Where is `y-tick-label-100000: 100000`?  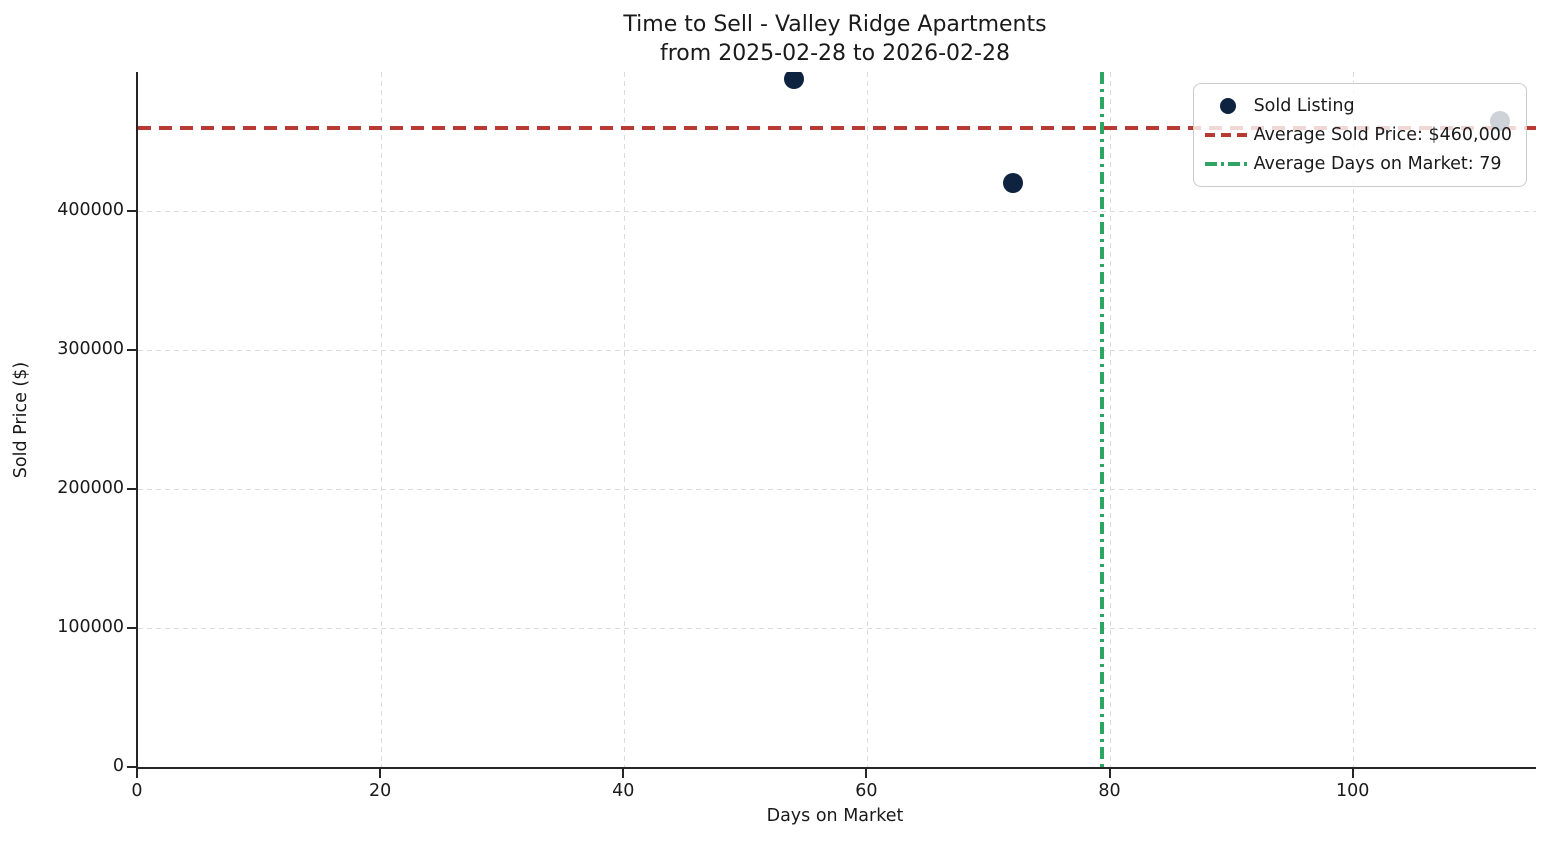
y-tick-label-100000: 100000 is located at coordinates (90, 627).